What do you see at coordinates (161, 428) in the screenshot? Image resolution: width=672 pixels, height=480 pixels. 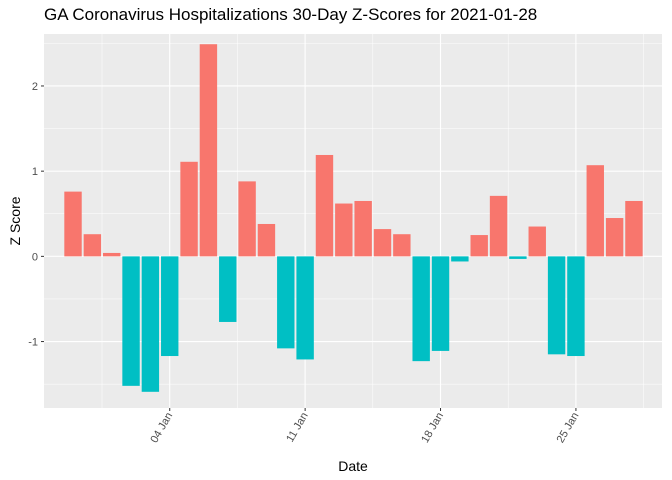 I see `x-tick-label: 04 Jan` at bounding box center [161, 428].